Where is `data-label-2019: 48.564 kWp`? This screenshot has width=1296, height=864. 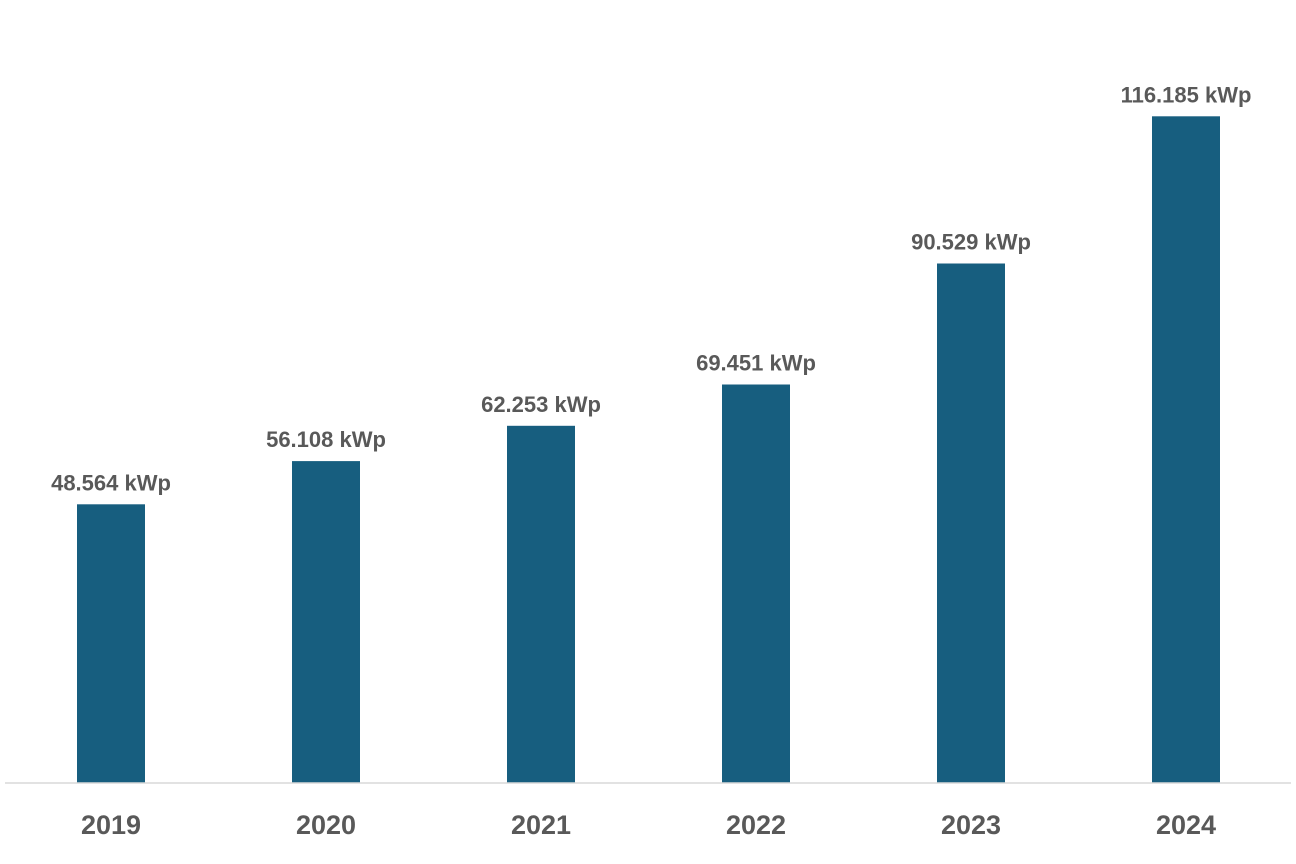 data-label-2019: 48.564 kWp is located at coordinates (111, 482).